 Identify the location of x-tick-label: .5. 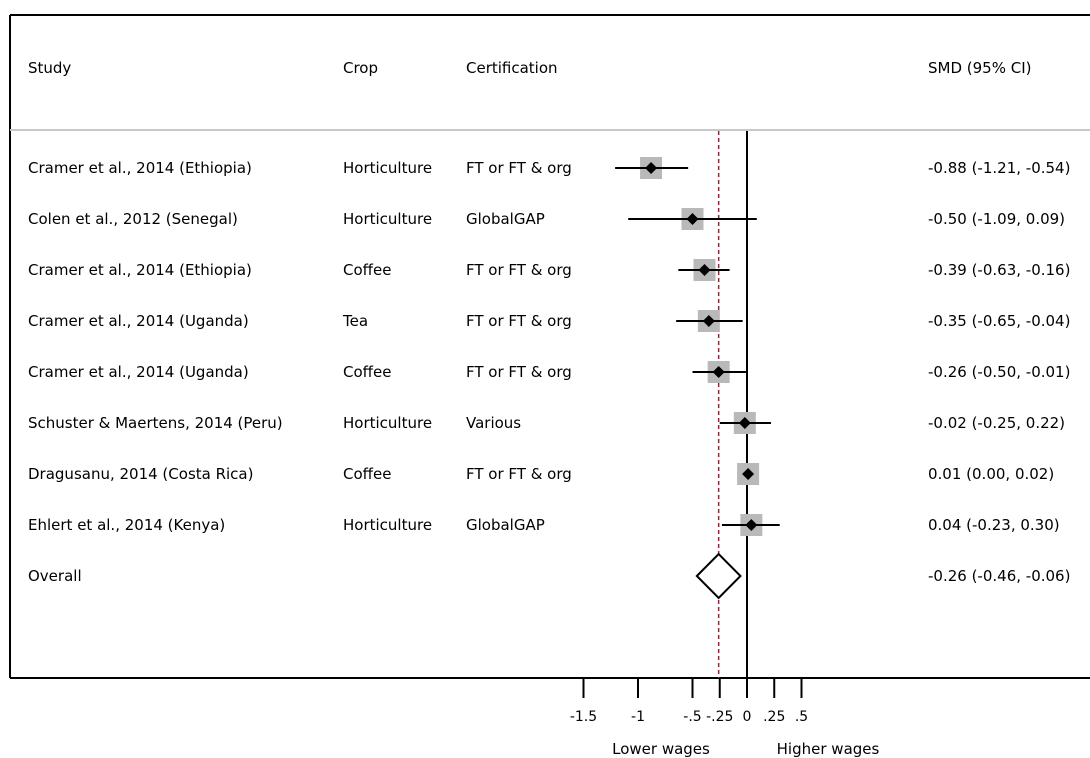
(801, 717).